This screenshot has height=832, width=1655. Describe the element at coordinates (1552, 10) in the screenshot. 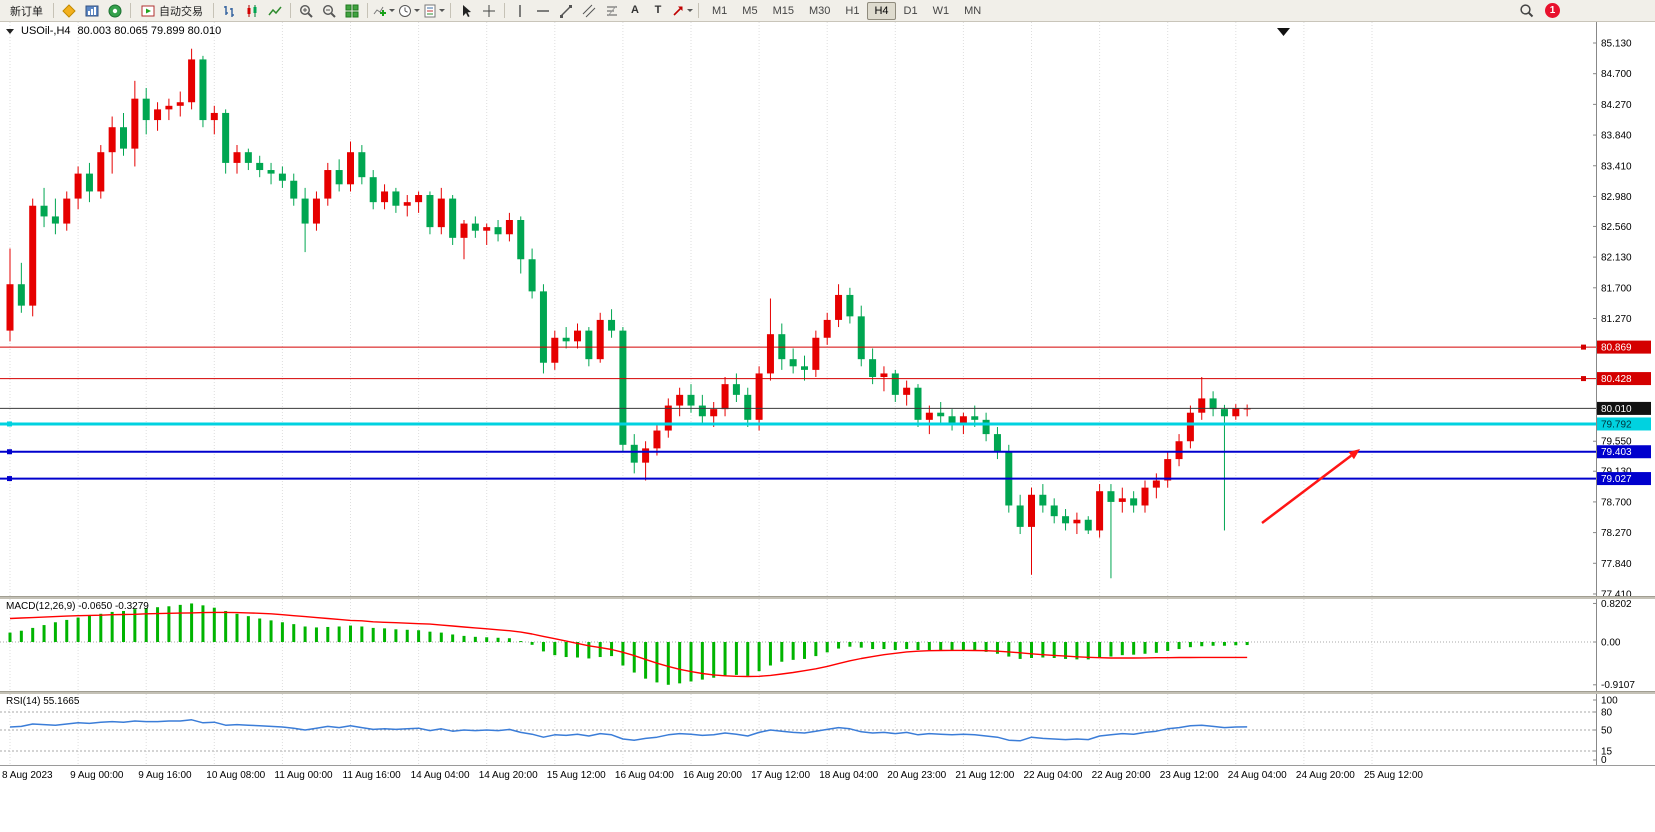

I see `notifications-button: 1` at that location.